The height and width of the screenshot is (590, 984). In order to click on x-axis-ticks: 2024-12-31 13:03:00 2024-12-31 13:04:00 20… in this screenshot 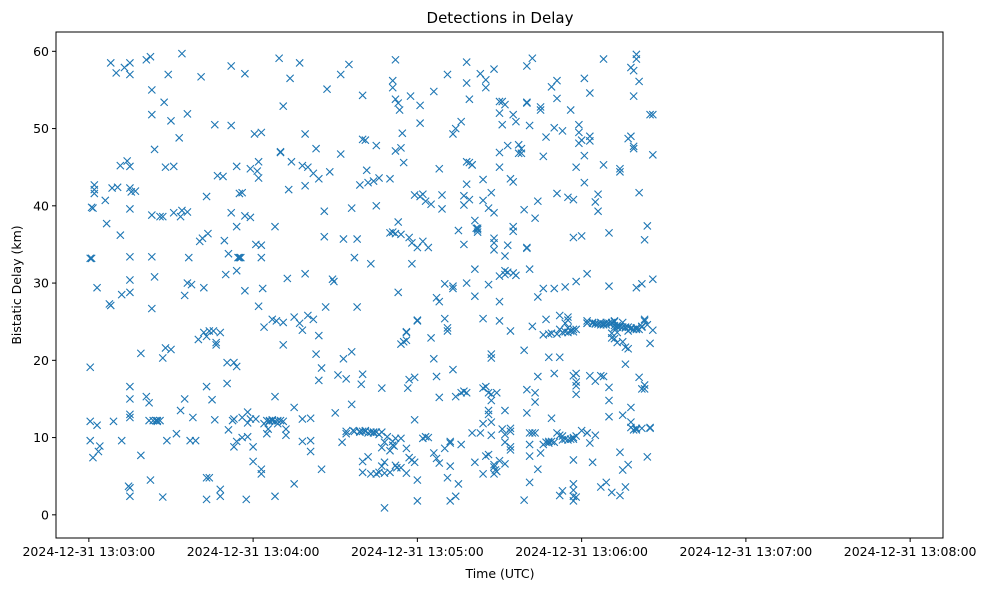, I will do `click(499, 548)`.